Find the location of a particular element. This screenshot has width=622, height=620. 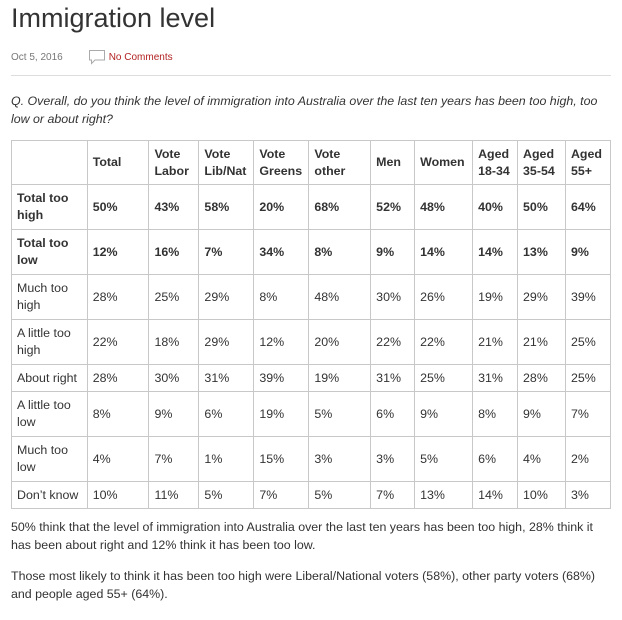

table-cell: 30% is located at coordinates (174, 378).